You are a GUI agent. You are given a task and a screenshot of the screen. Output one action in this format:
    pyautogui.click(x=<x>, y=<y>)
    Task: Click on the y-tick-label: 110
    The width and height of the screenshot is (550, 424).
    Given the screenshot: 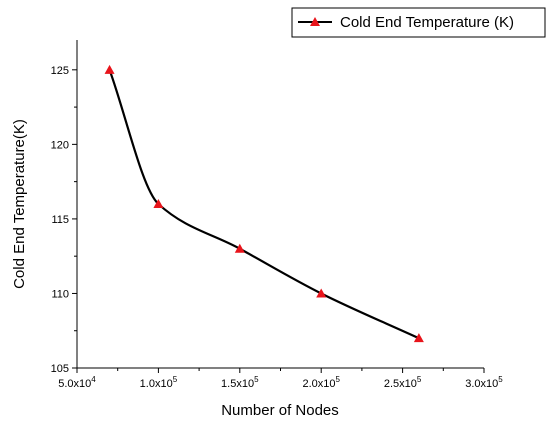 What is the action you would take?
    pyautogui.click(x=60, y=294)
    